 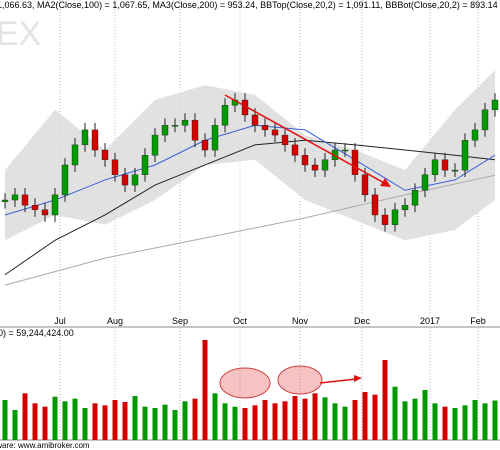 I want to click on x-tick-label: Sep, so click(x=180, y=321).